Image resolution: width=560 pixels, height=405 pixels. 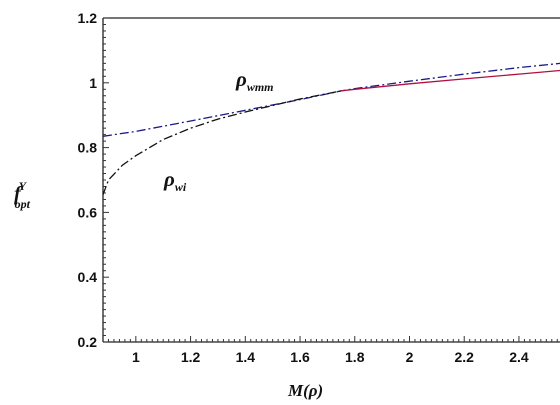 I want to click on x-tick-label: 1.6, so click(x=300, y=357).